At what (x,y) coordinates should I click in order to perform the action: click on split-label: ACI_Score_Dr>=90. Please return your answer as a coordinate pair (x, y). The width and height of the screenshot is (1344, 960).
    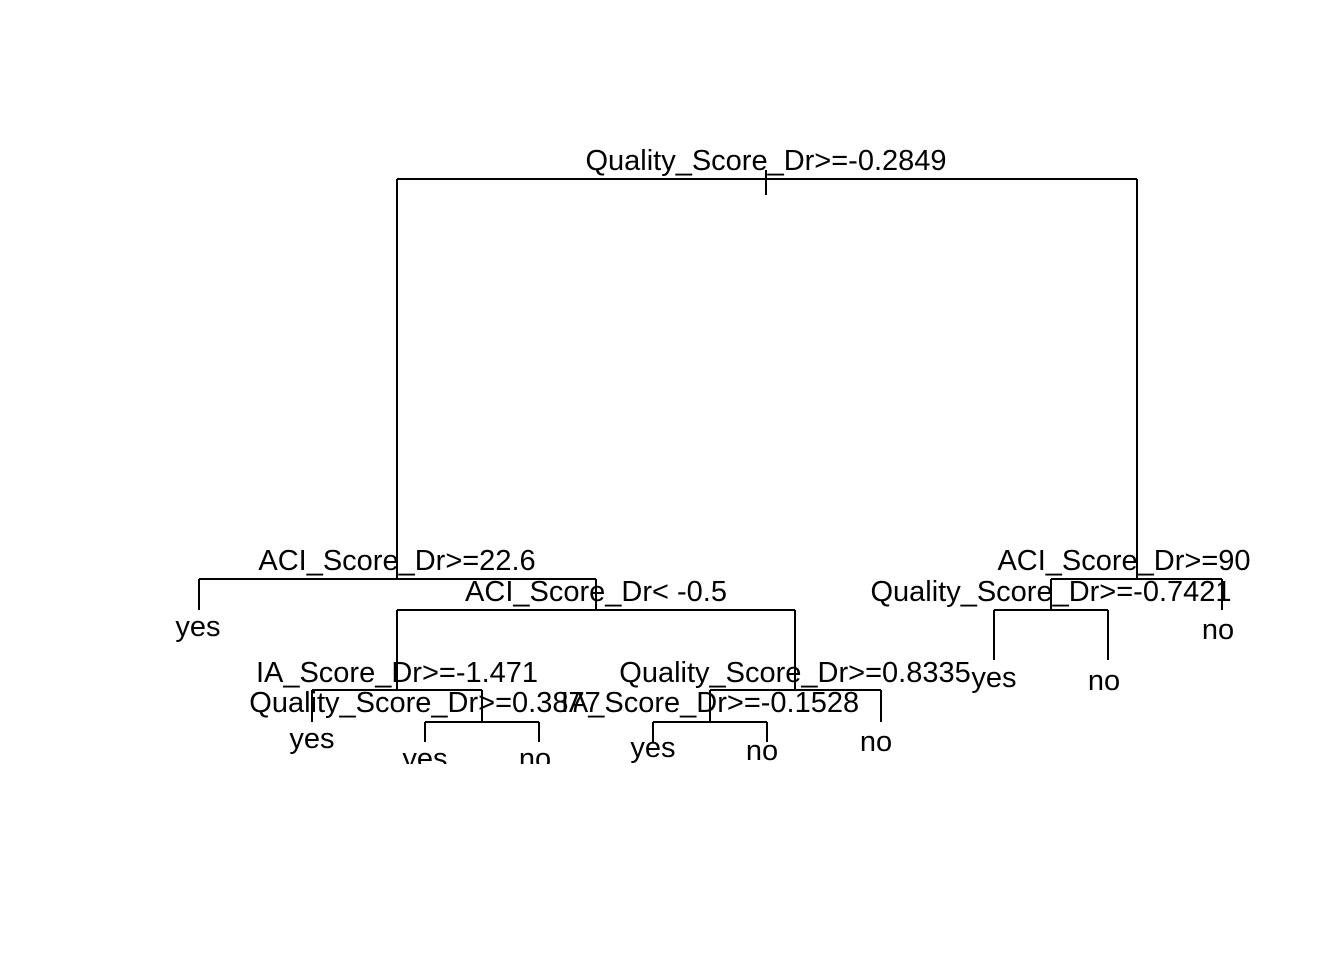
    Looking at the image, I should click on (1123, 561).